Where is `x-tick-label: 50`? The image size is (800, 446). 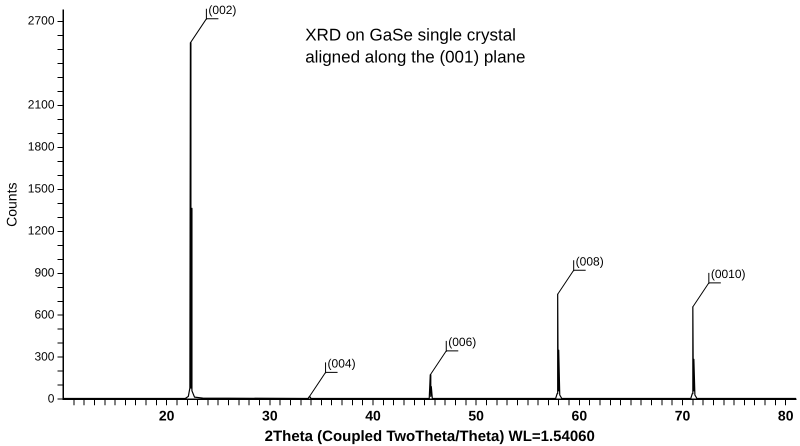 x-tick-label: 50 is located at coordinates (476, 415).